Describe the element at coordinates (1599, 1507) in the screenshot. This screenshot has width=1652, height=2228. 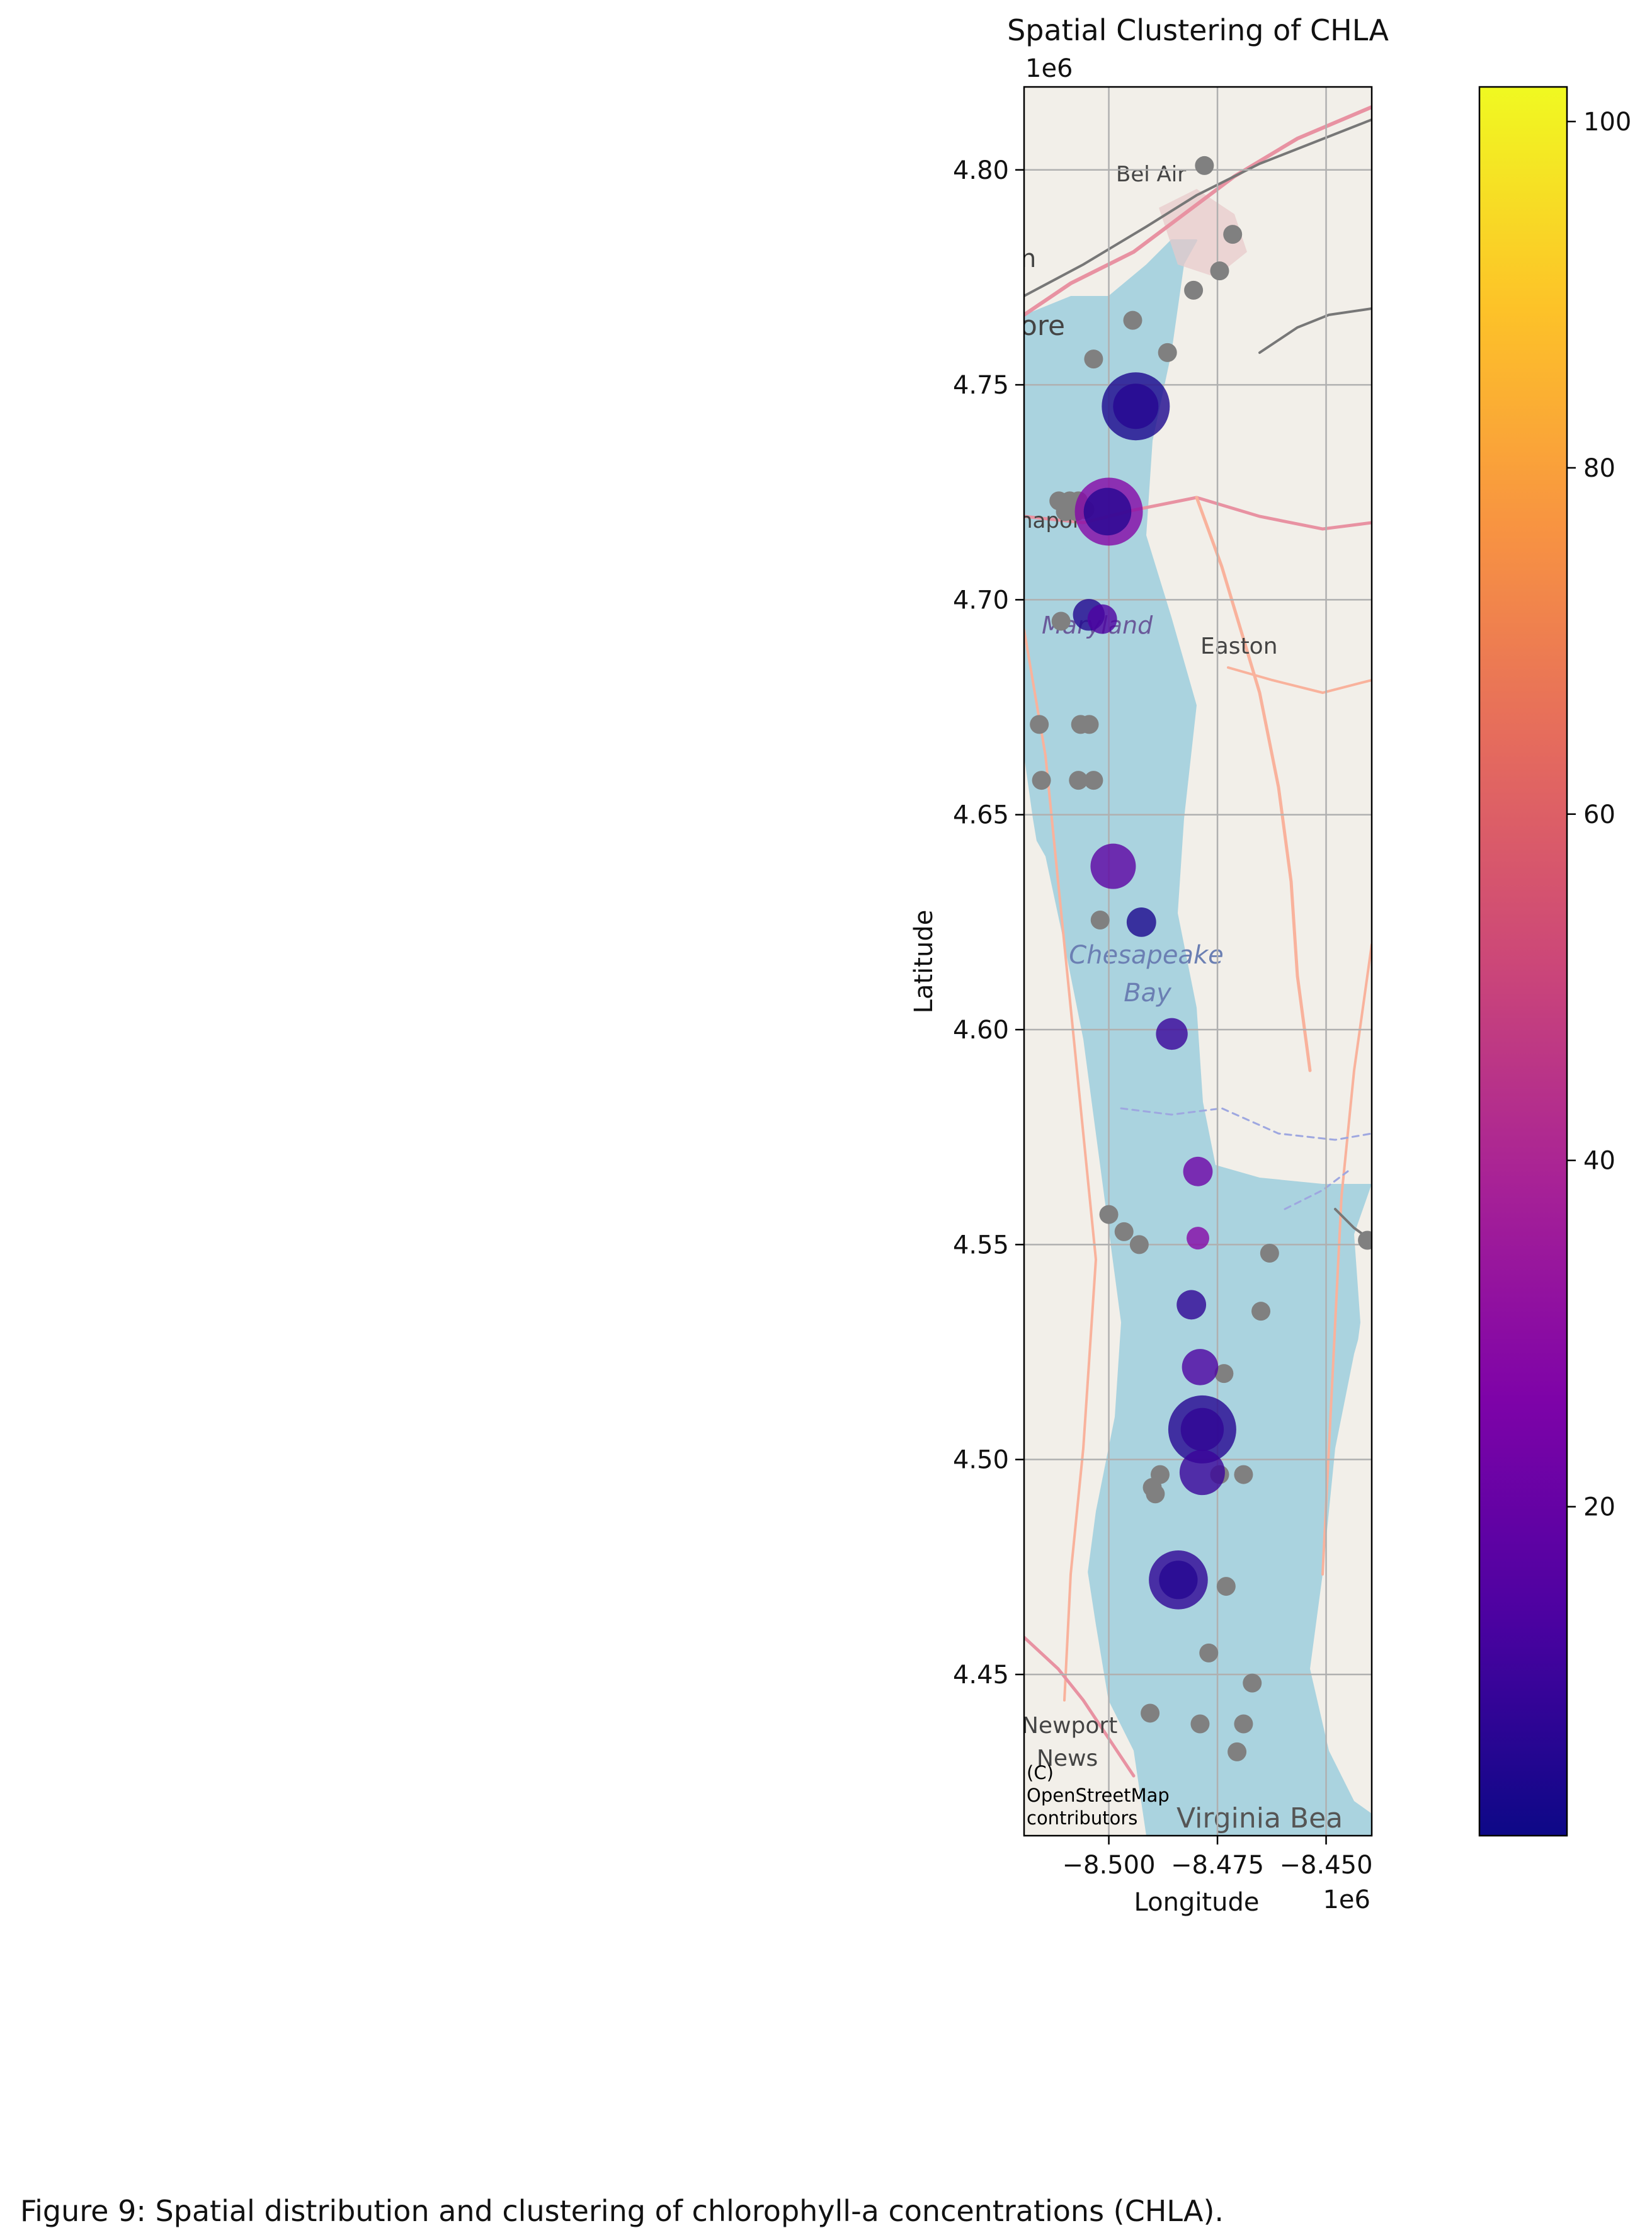
I see `colorbar-tick-label: 20` at that location.